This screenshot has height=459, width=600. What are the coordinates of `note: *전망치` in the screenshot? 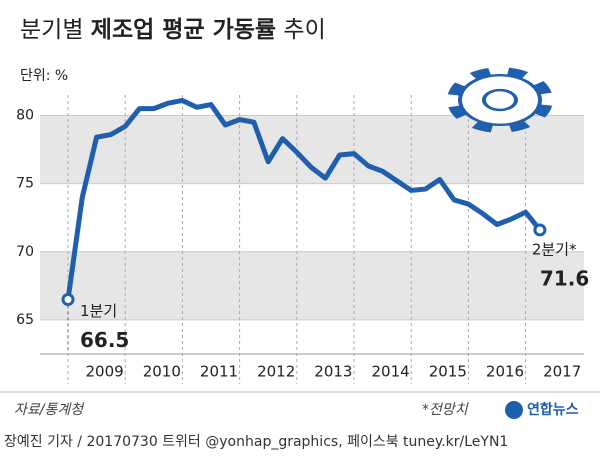 It's located at (445, 410).